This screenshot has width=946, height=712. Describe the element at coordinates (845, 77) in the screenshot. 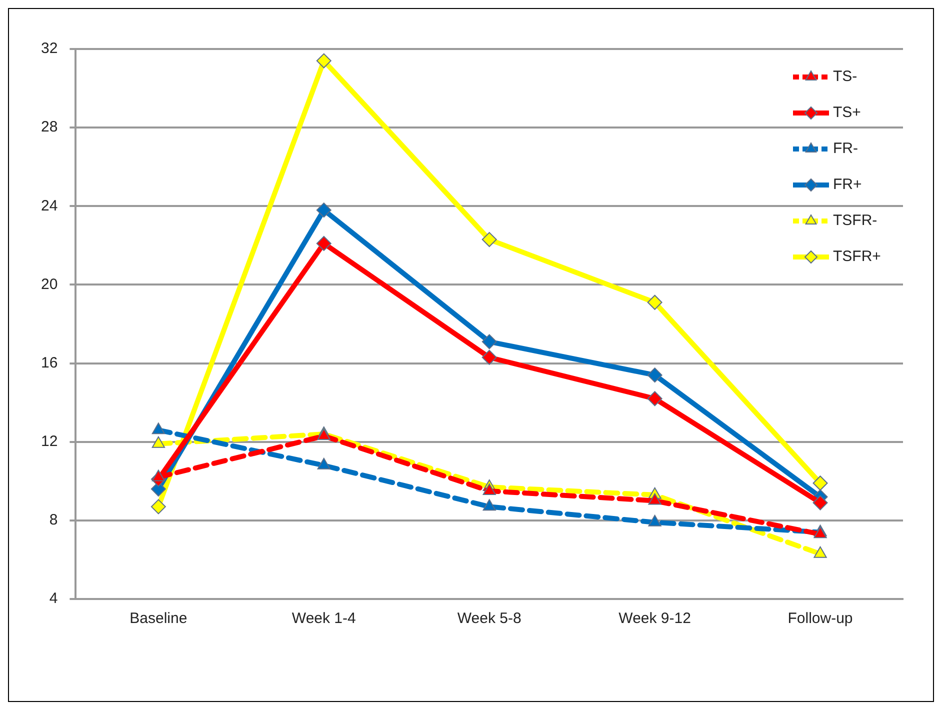

I see `legend-label: TS-` at that location.